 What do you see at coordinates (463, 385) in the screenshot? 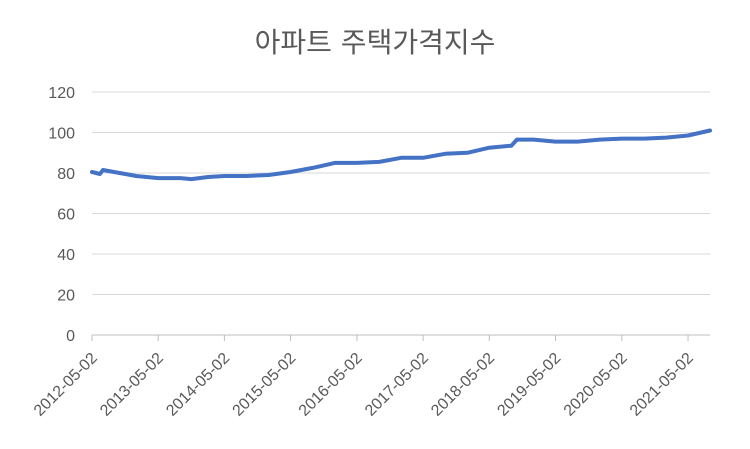
I see `x-tick-label: 2018-05-02` at bounding box center [463, 385].